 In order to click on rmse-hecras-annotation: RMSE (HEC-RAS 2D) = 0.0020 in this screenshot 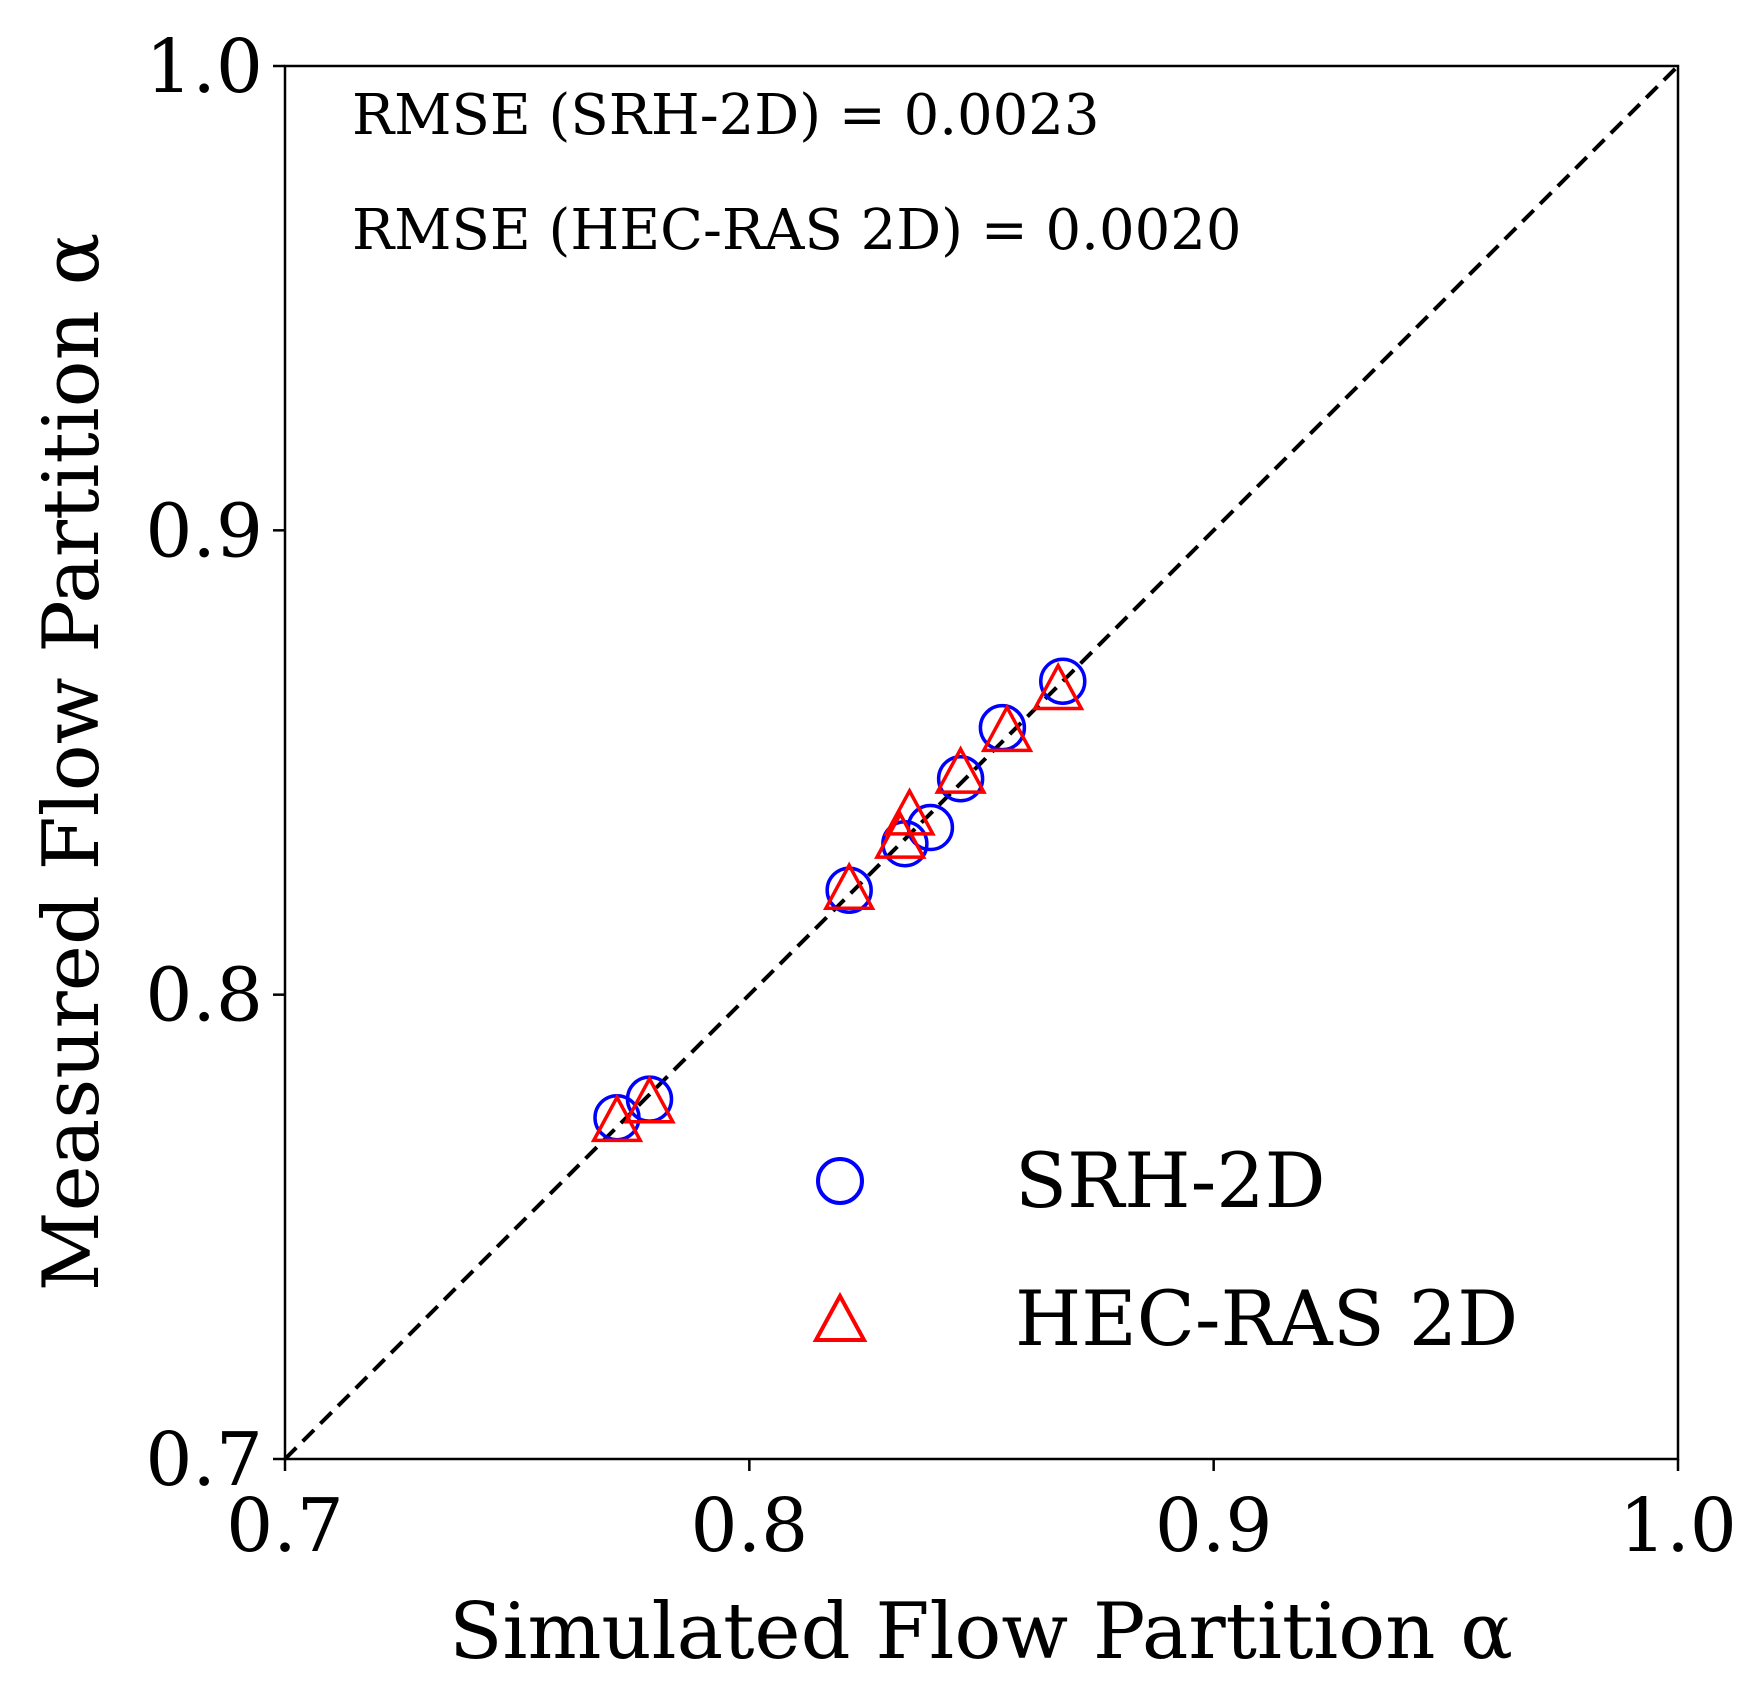, I will do `click(797, 230)`.